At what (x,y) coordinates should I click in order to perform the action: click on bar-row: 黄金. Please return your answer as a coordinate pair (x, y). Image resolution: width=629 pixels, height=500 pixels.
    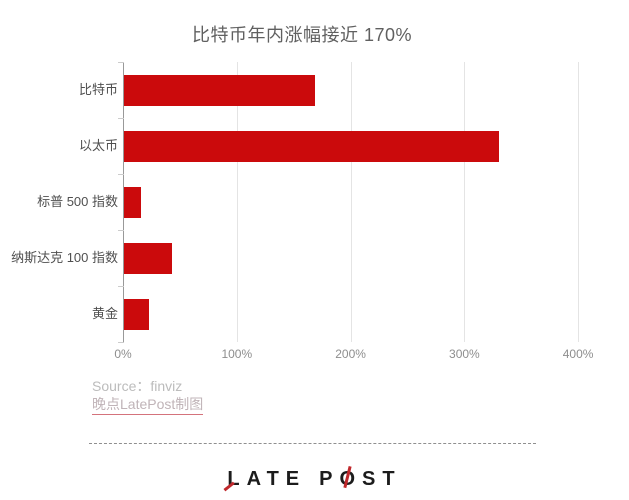
    Looking at the image, I should click on (314, 314).